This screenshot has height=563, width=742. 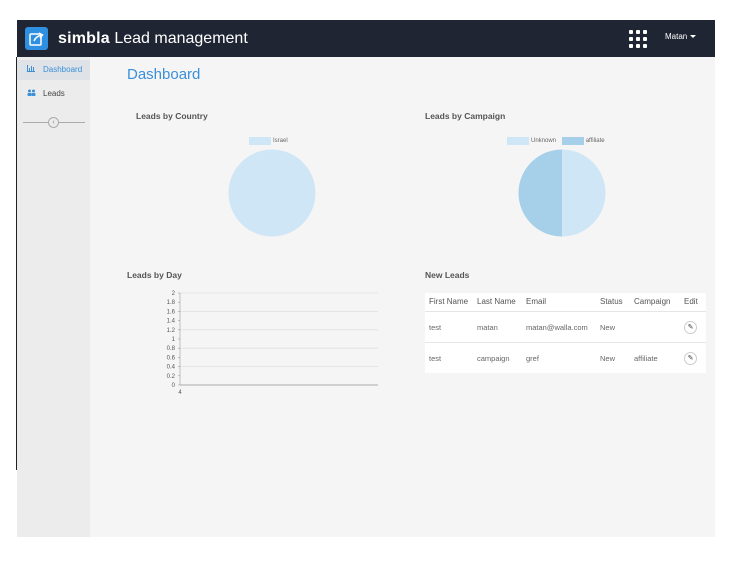 What do you see at coordinates (174, 386) in the screenshot?
I see `y-tick-label: 0` at bounding box center [174, 386].